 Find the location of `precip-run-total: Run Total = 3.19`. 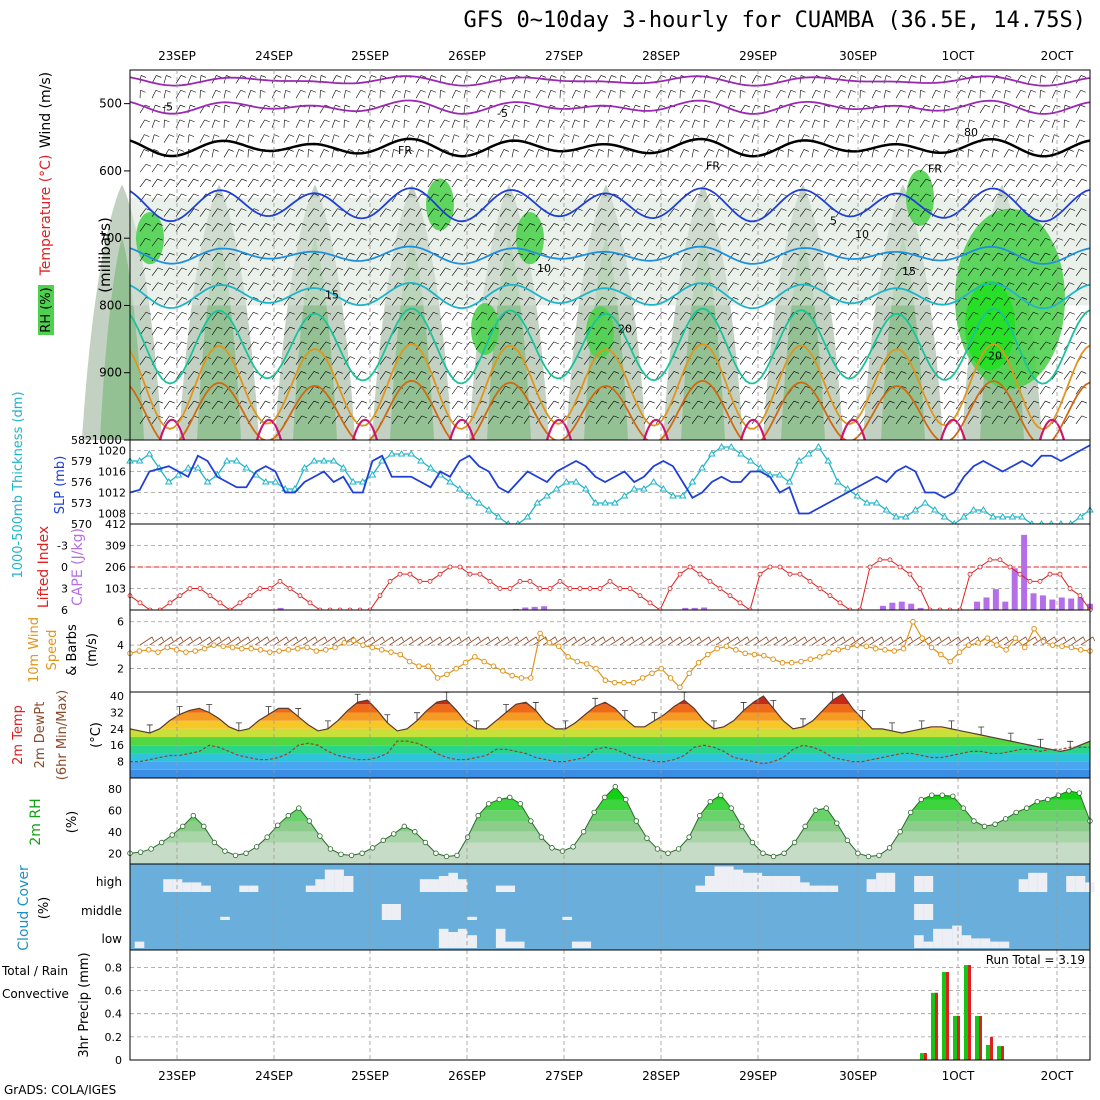

precip-run-total: Run Total = 3.19 is located at coordinates (1035, 960).